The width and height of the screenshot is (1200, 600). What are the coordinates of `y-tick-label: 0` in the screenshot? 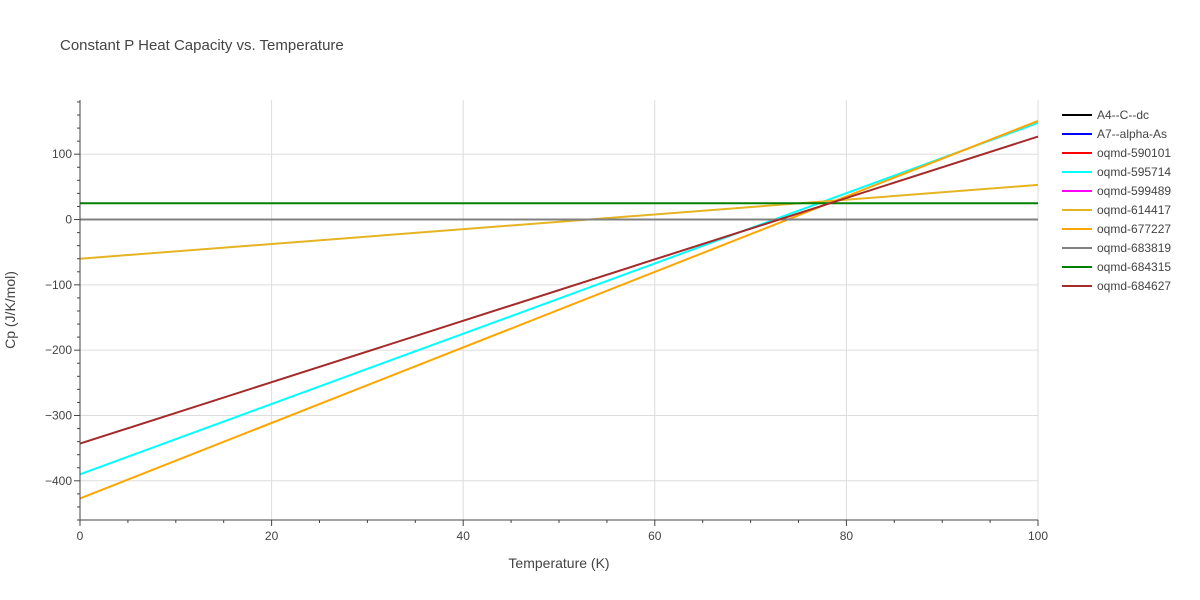 It's located at (68, 220).